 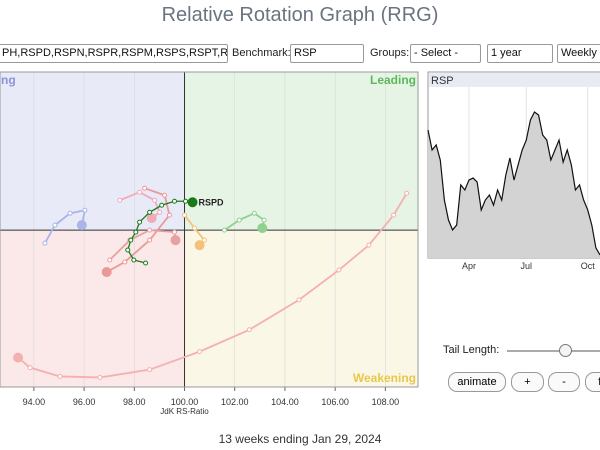 I want to click on x-tick-label: Apr, so click(x=469, y=266).